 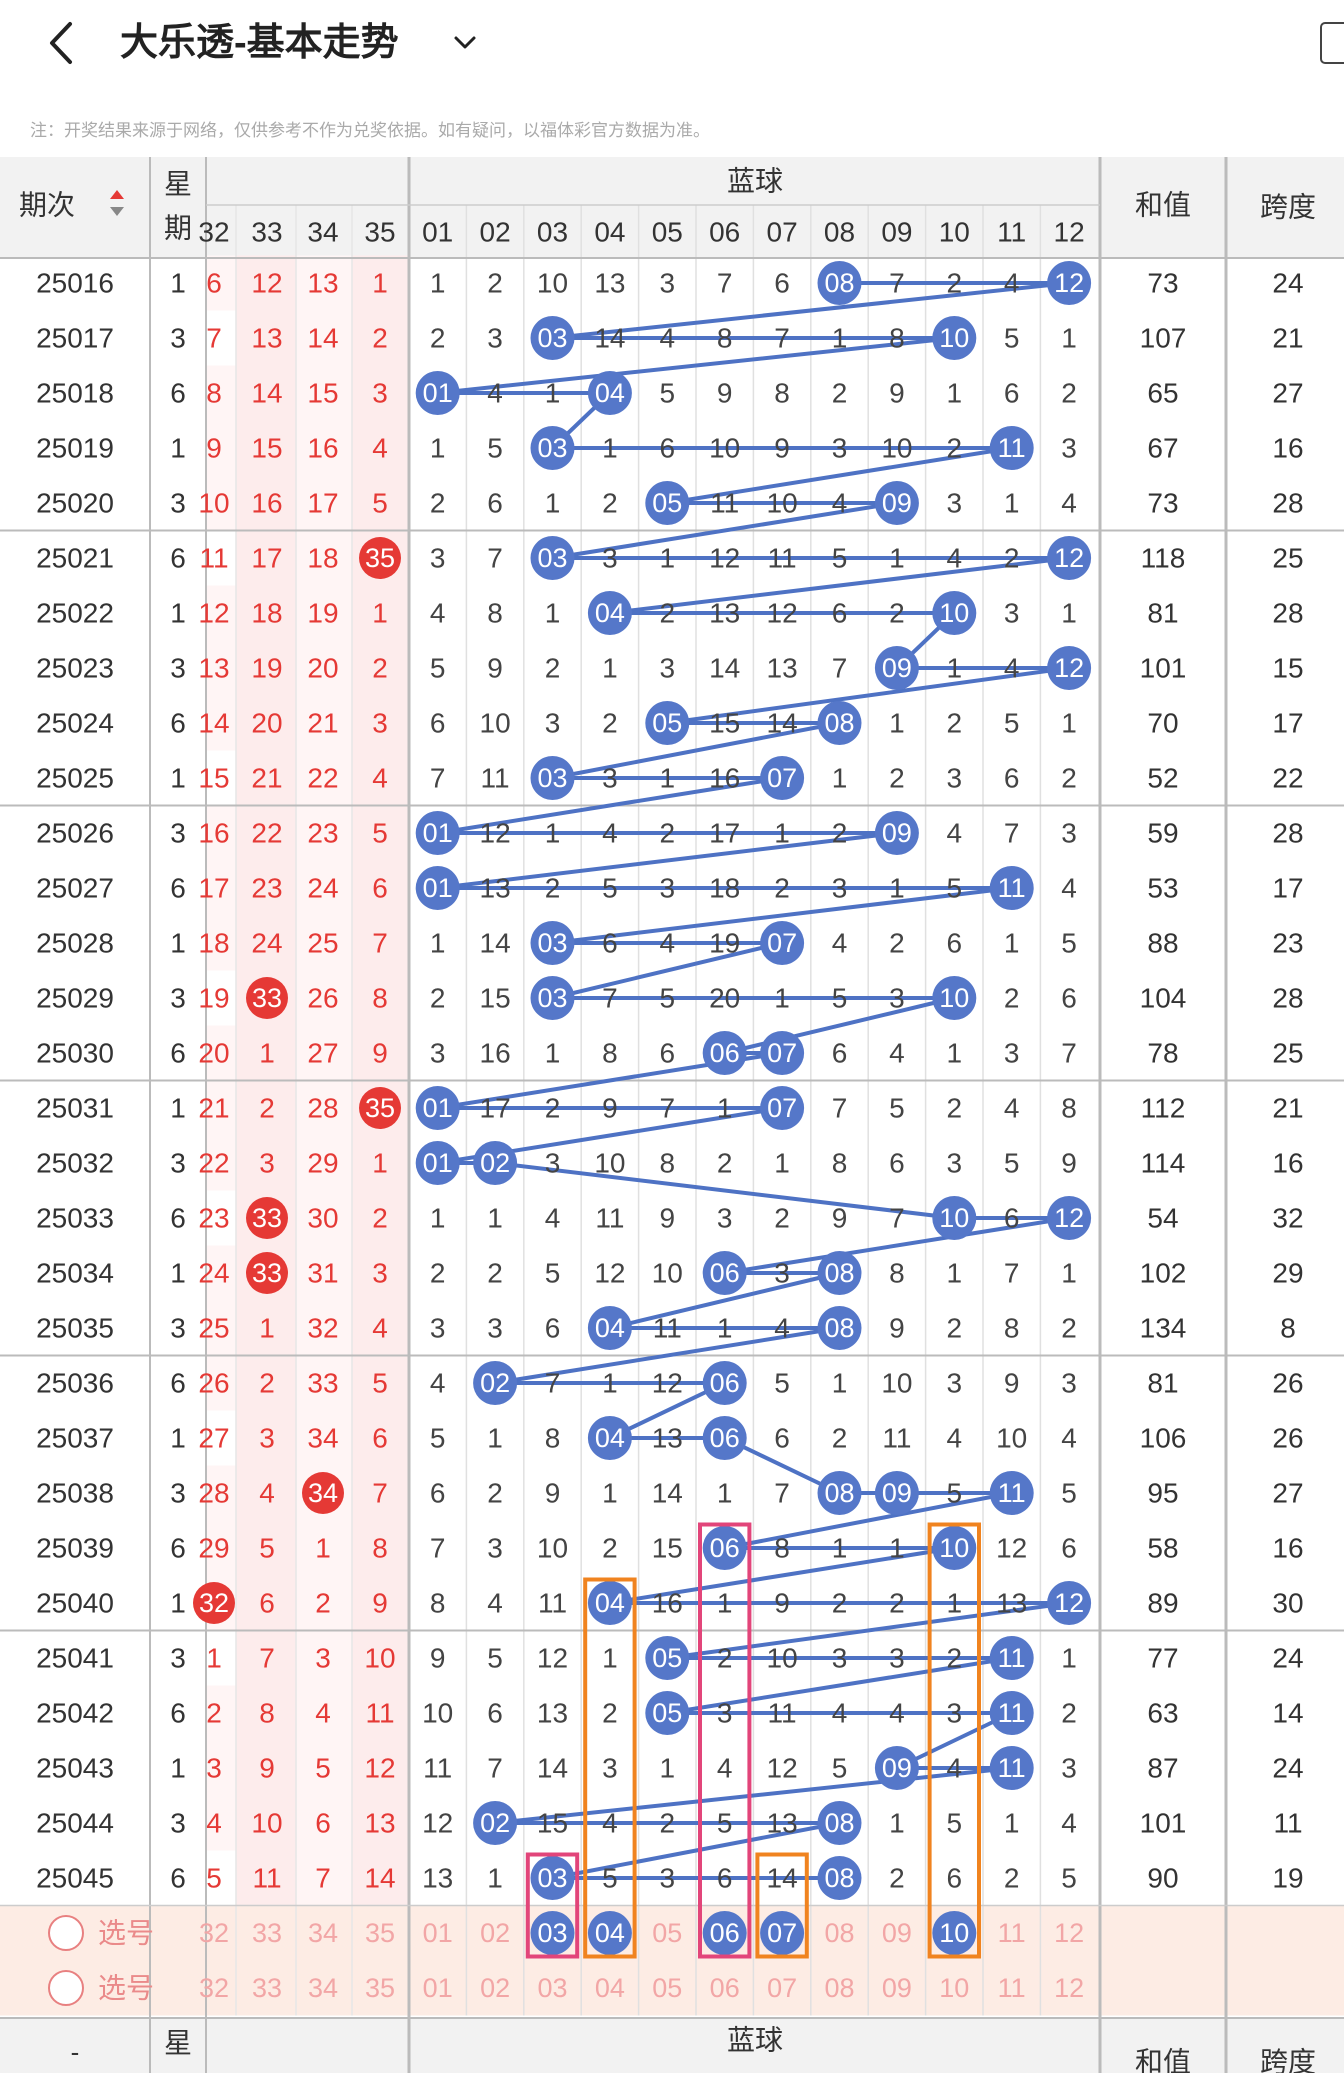 What do you see at coordinates (724, 232) in the screenshot?
I see `blue-col-header: 06` at bounding box center [724, 232].